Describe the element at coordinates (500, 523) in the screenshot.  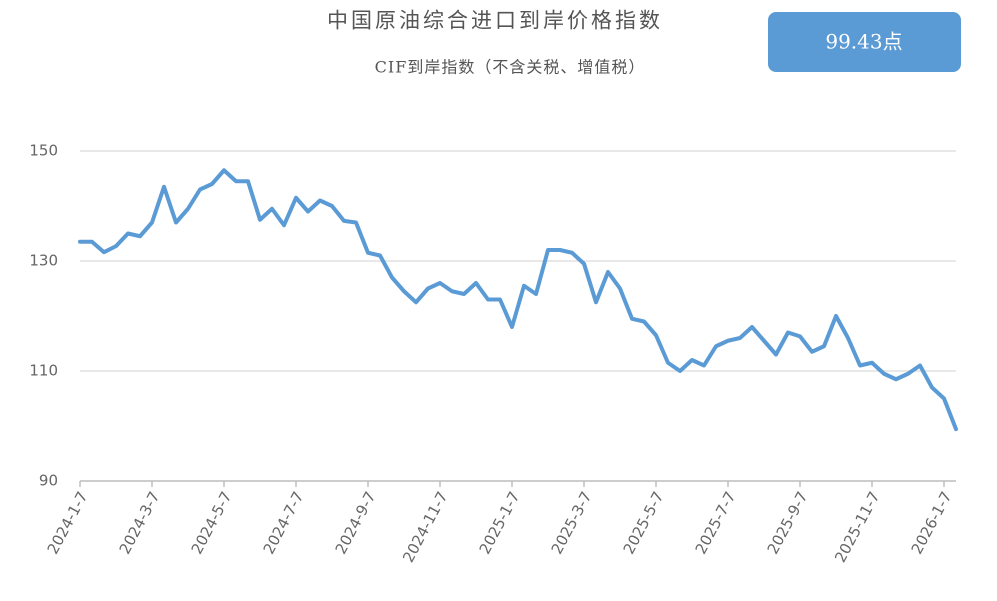
I see `x-tick-label: 2025-1-7` at that location.